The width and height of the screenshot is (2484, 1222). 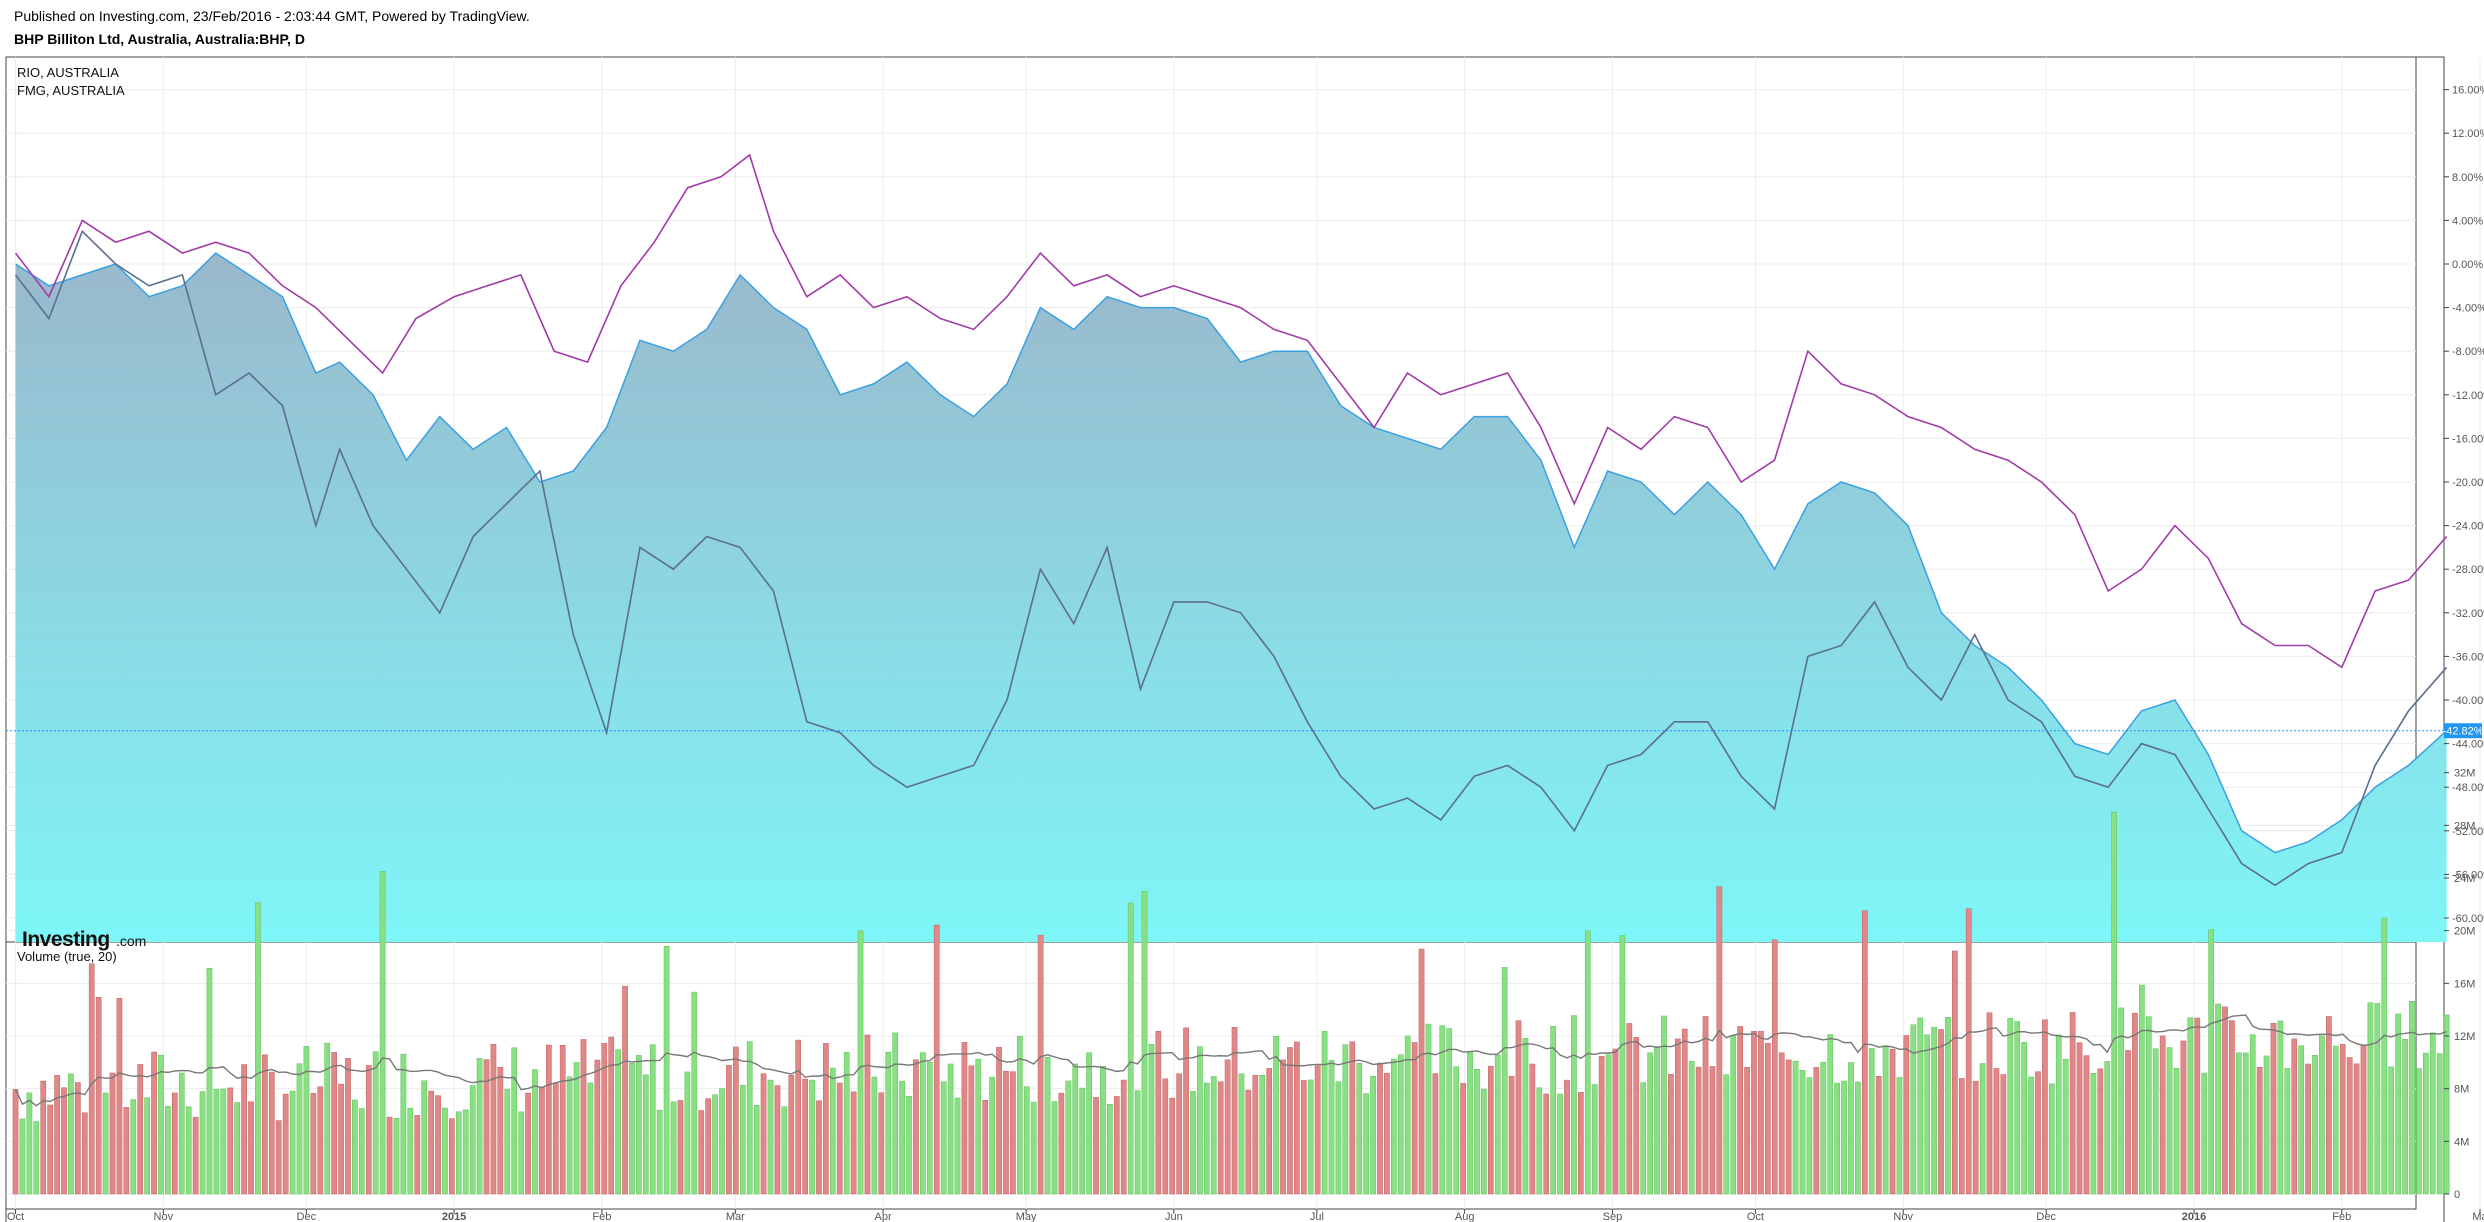 I want to click on y-tick-label: -4.00%, so click(x=2468, y=309).